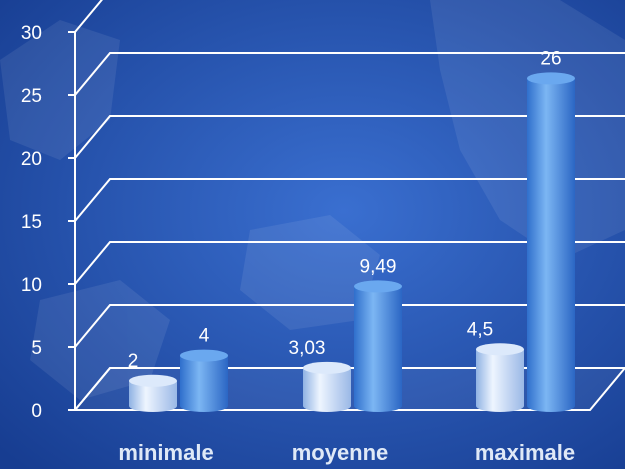 The height and width of the screenshot is (469, 625). What do you see at coordinates (31, 33) in the screenshot?
I see `y-tick-label: 30` at bounding box center [31, 33].